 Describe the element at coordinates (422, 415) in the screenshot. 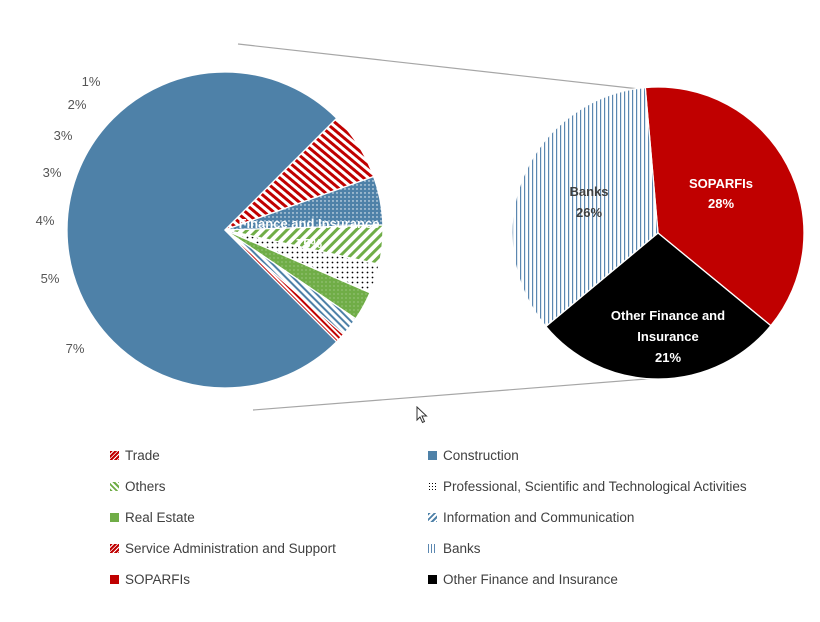

I see `mouse-cursor-icon` at that location.